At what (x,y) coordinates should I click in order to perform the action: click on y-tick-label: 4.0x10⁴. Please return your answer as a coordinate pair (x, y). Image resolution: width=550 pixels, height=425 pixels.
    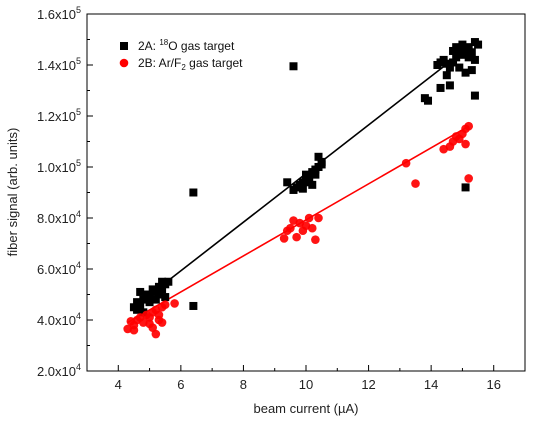
    Looking at the image, I should click on (59, 319).